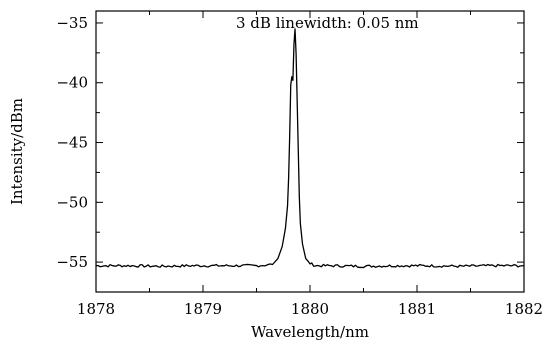 The width and height of the screenshot is (547, 347). Describe the element at coordinates (72, 23) in the screenshot. I see `y-tick-label: −35` at that location.